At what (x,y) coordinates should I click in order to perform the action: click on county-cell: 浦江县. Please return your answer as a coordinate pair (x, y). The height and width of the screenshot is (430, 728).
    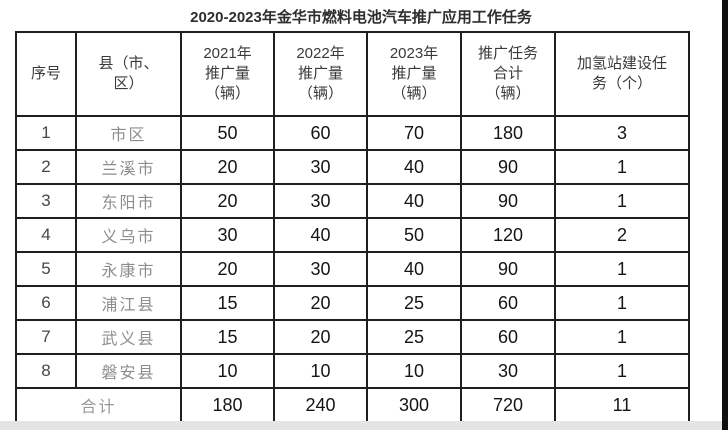
    Looking at the image, I should click on (128, 303).